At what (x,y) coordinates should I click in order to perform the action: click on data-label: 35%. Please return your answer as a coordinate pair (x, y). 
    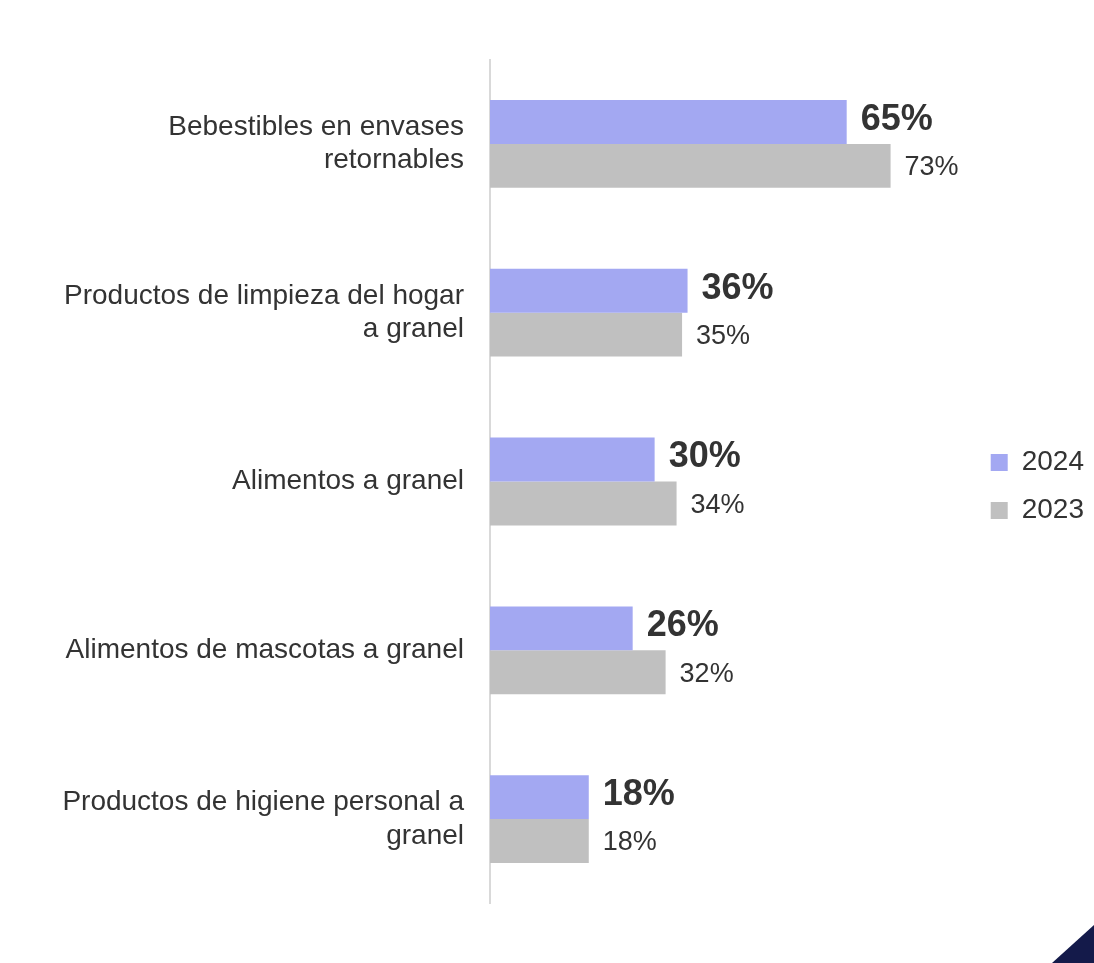
    Looking at the image, I should click on (723, 335).